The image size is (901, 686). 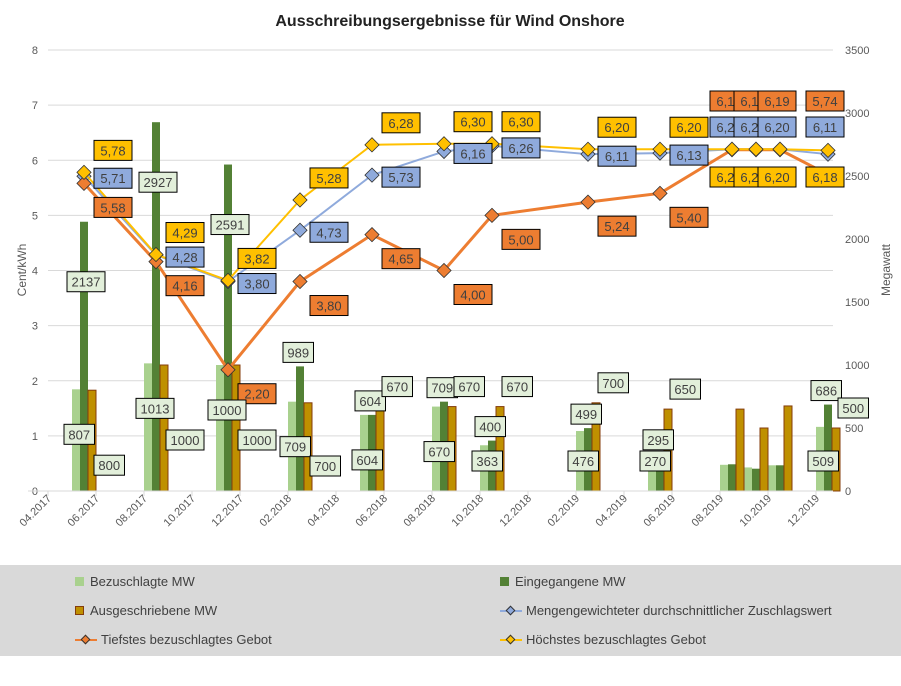 I want to click on bar-data-label: 800, so click(x=109, y=465).